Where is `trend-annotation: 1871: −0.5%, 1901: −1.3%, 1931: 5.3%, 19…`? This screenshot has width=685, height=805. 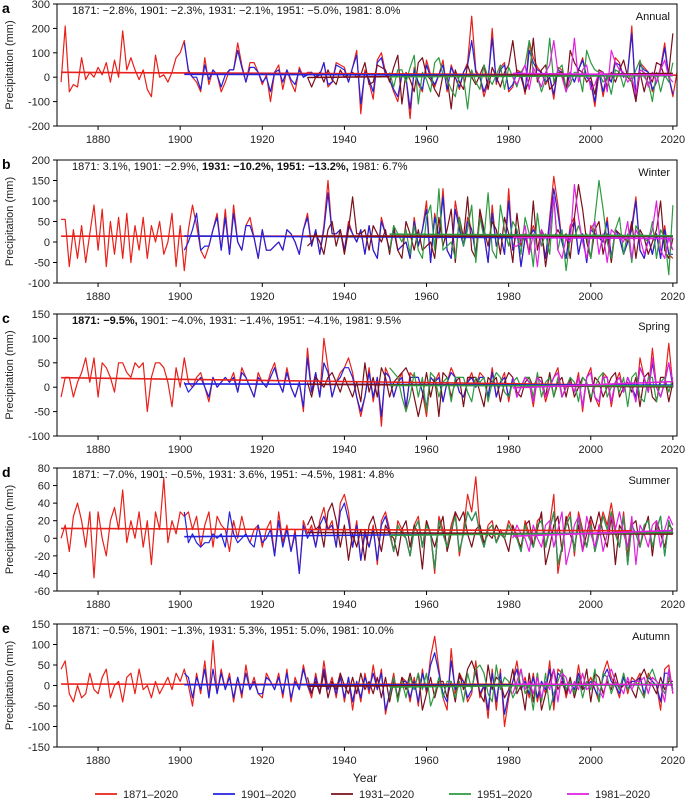
trend-annotation: 1871: −0.5%, 1901: −1.3%, 1931: 5.3%, 19… is located at coordinates (233, 631).